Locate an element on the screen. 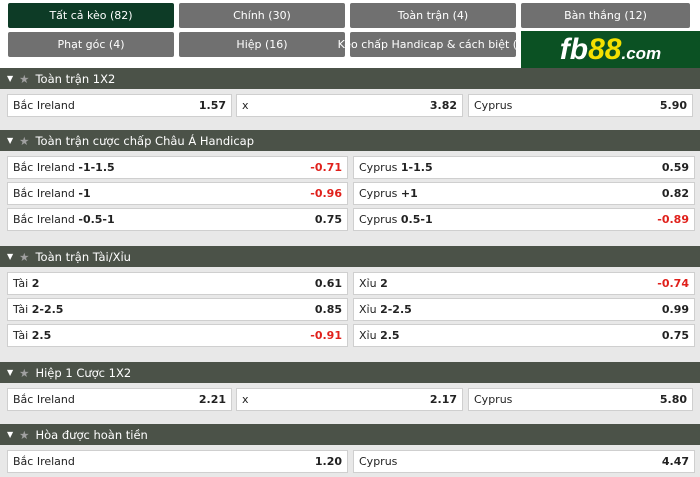  selection-label: Cyprus 1-1.5 is located at coordinates (396, 167).